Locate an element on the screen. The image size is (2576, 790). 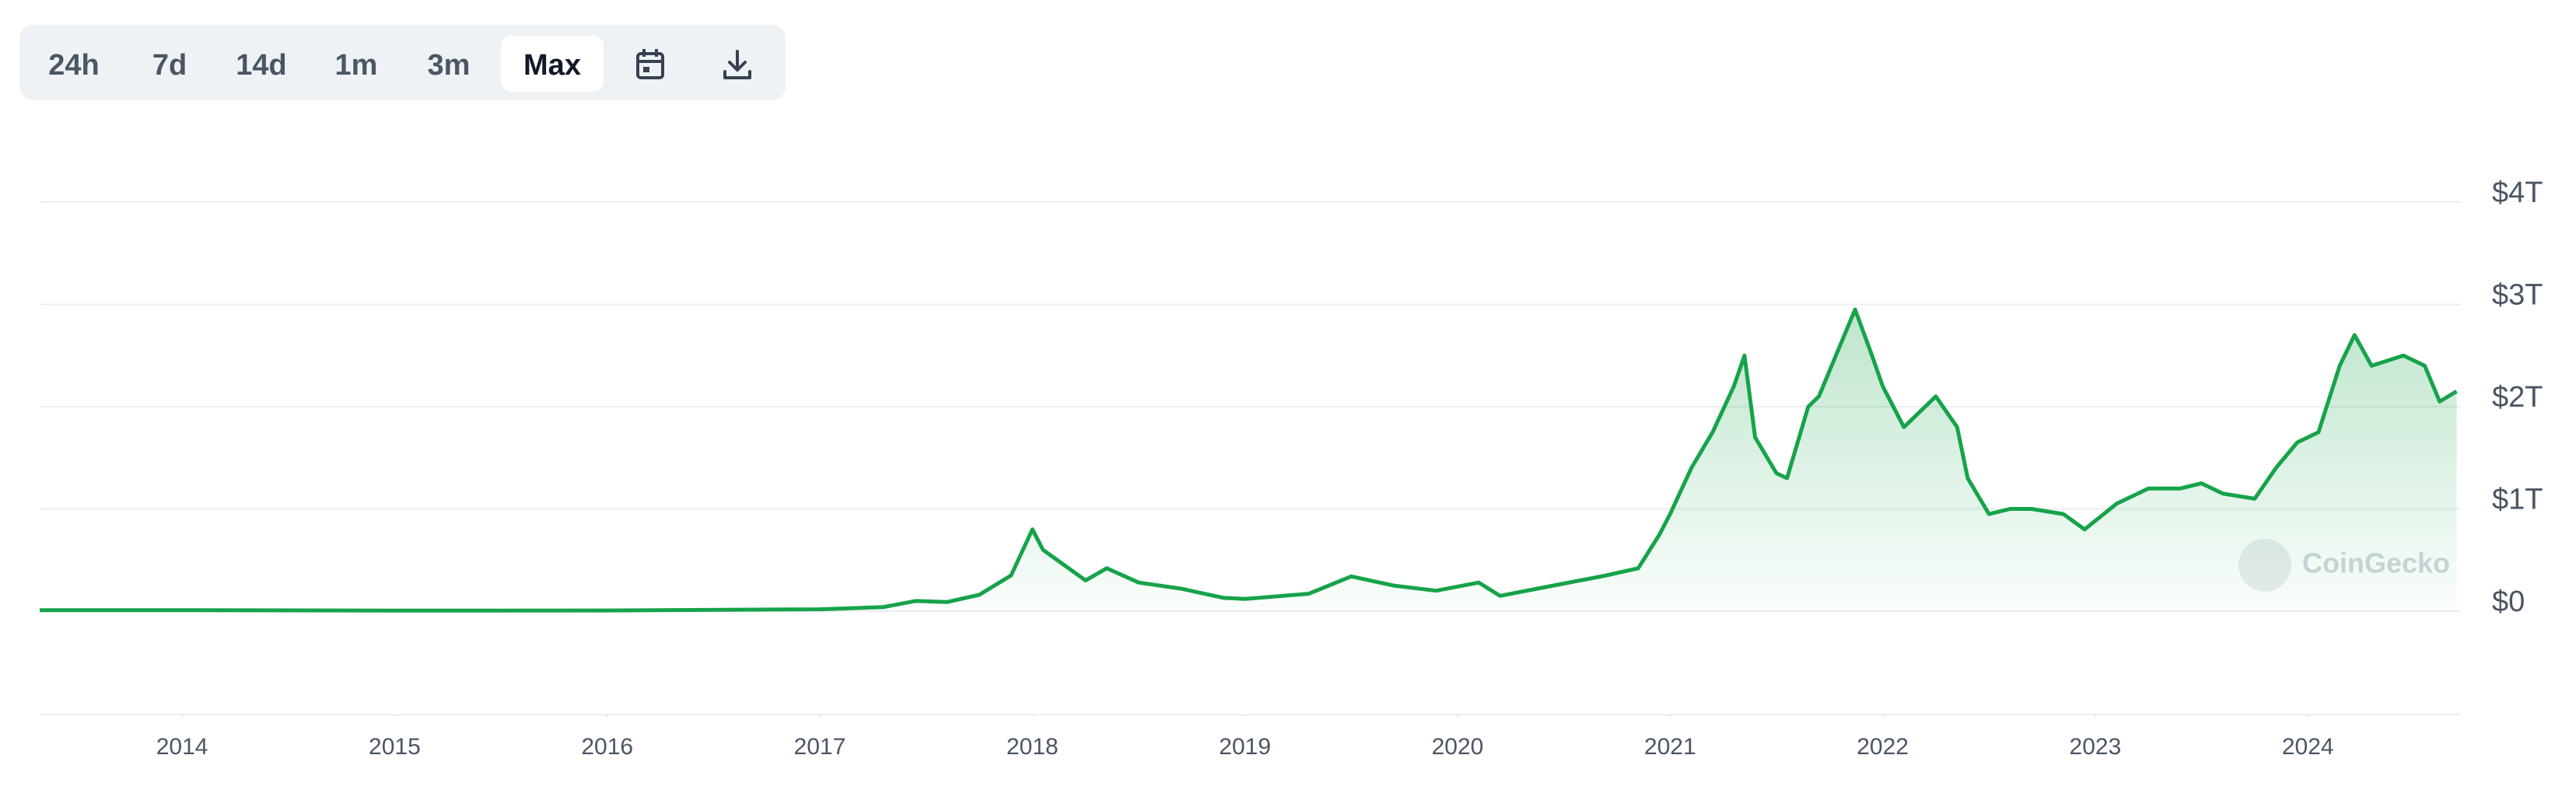
x-tick-label: 2017 is located at coordinates (820, 747).